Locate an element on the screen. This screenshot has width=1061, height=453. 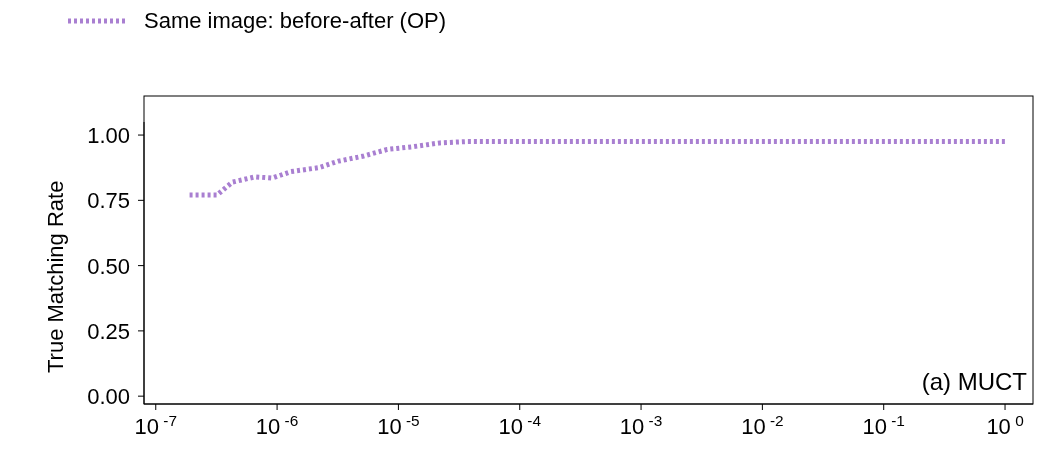
x-tick-label: 10$^{-4}$ is located at coordinates (520, 425).